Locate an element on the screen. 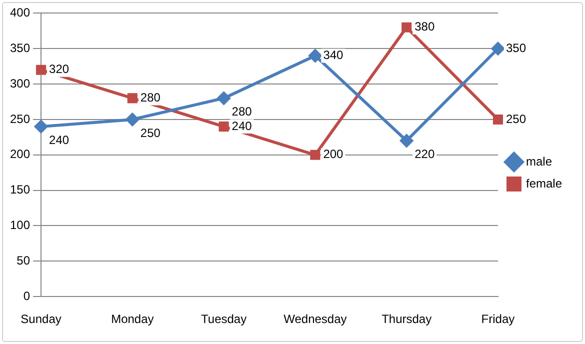 This screenshot has height=344, width=585. legend-label: male is located at coordinates (539, 161).